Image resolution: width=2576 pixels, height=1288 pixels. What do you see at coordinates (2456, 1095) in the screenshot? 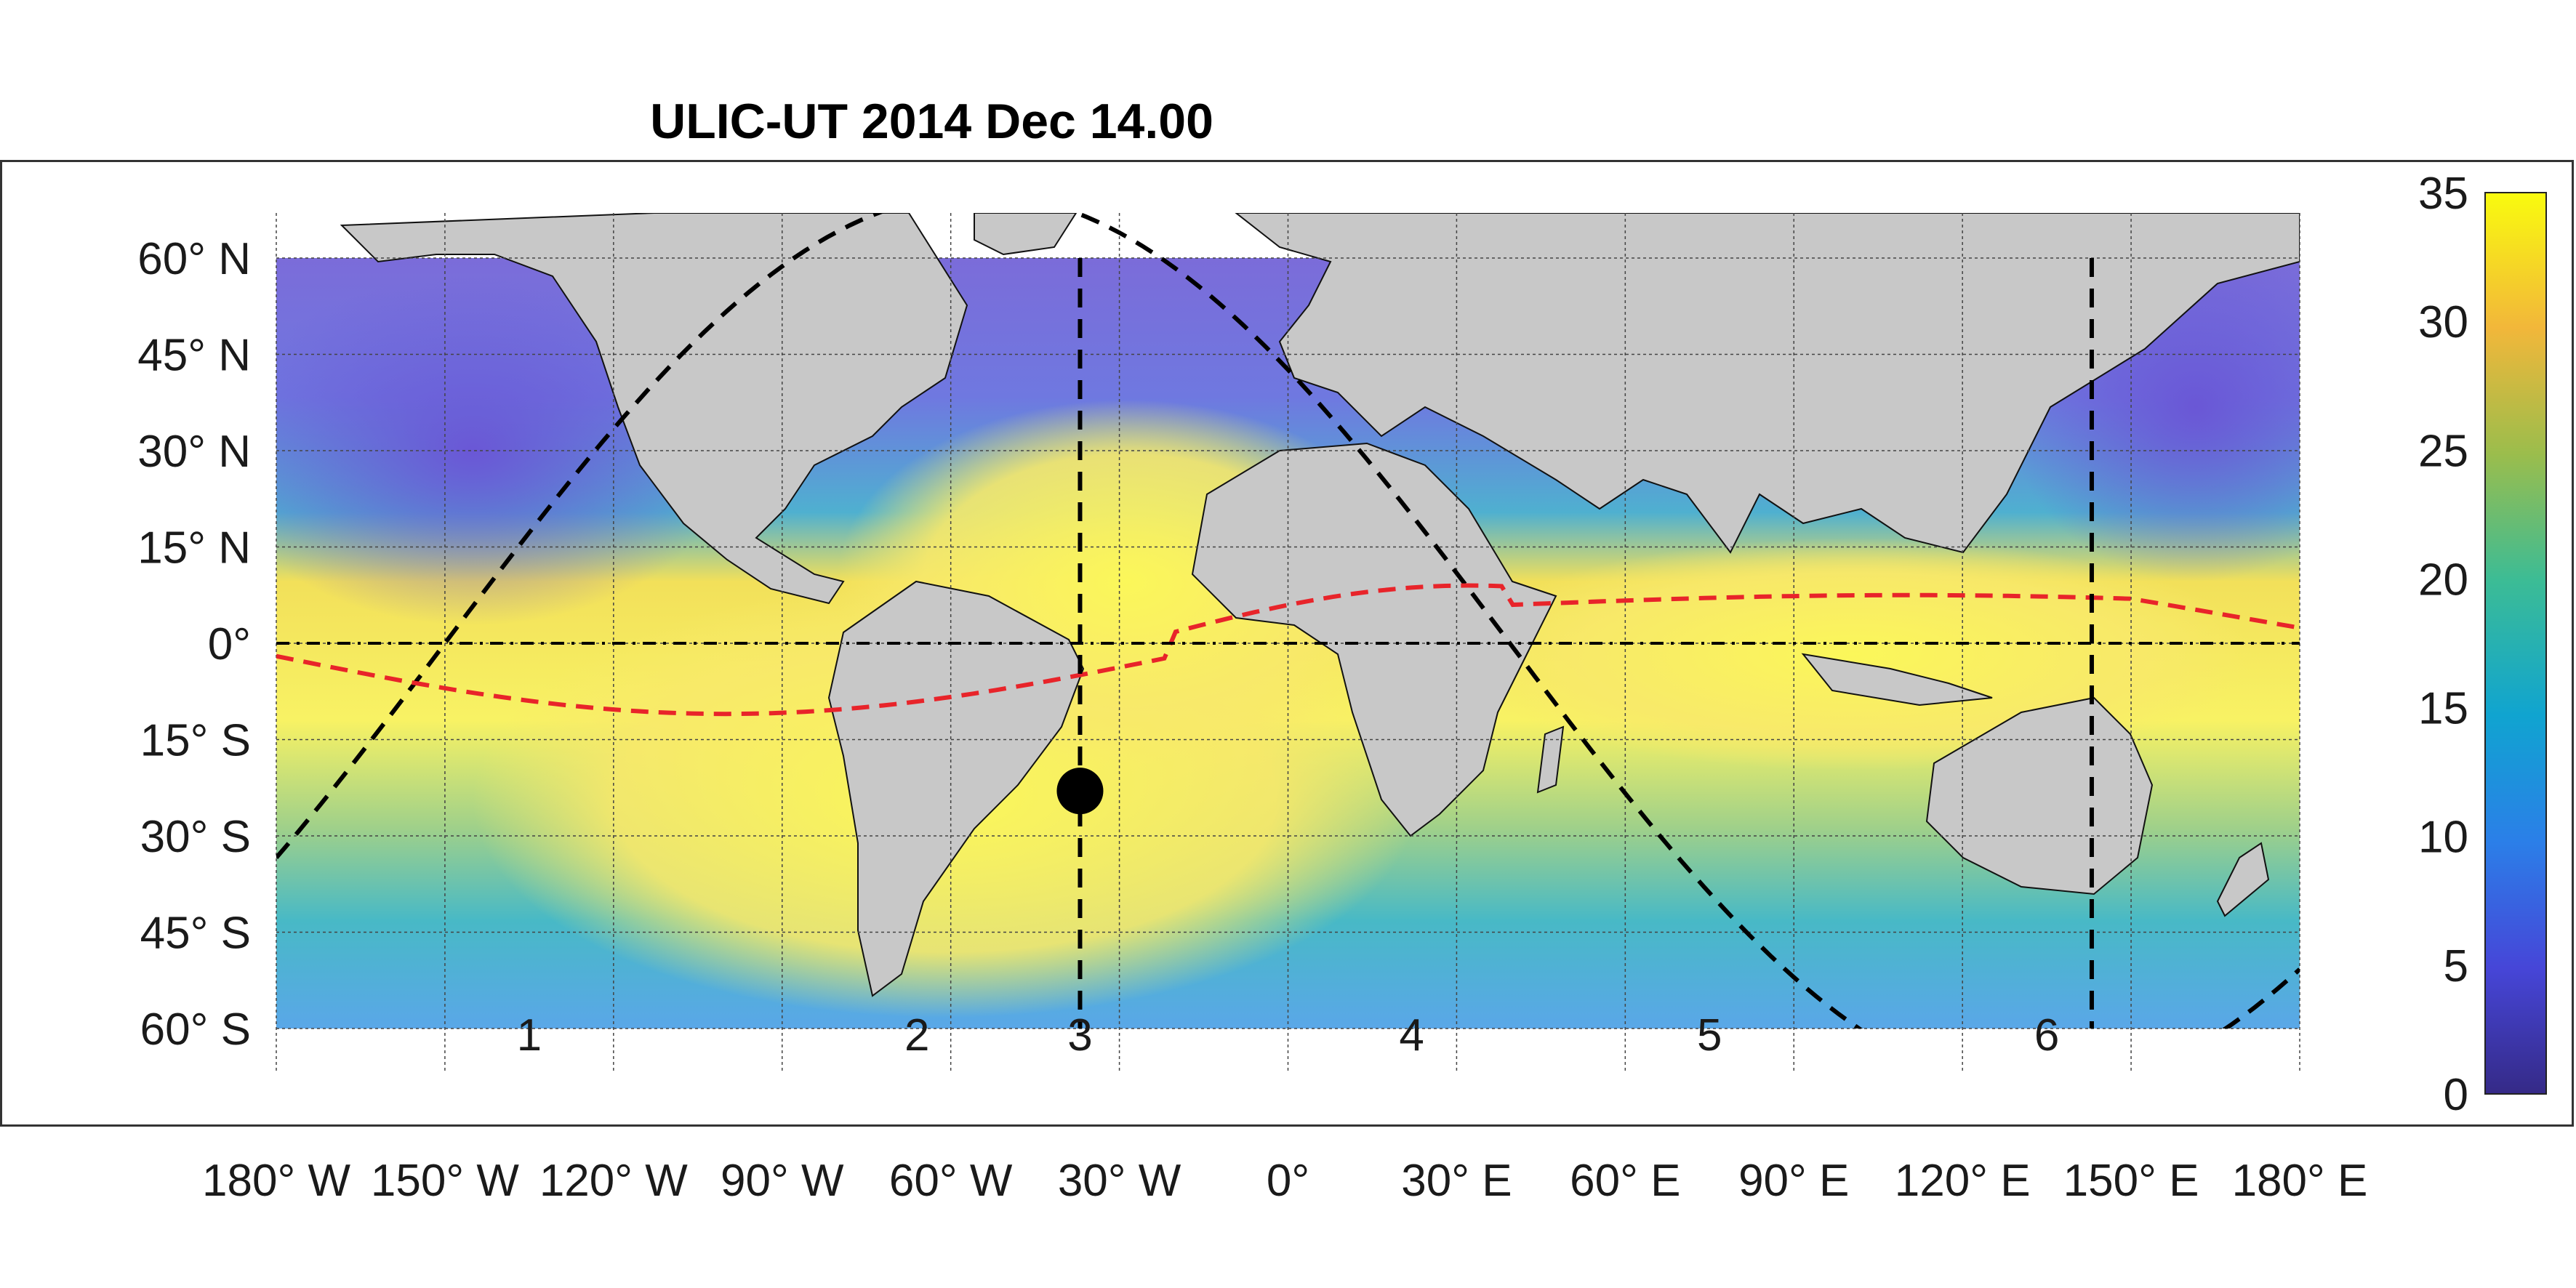
I see `colorbar-tick-label: 0` at bounding box center [2456, 1095].